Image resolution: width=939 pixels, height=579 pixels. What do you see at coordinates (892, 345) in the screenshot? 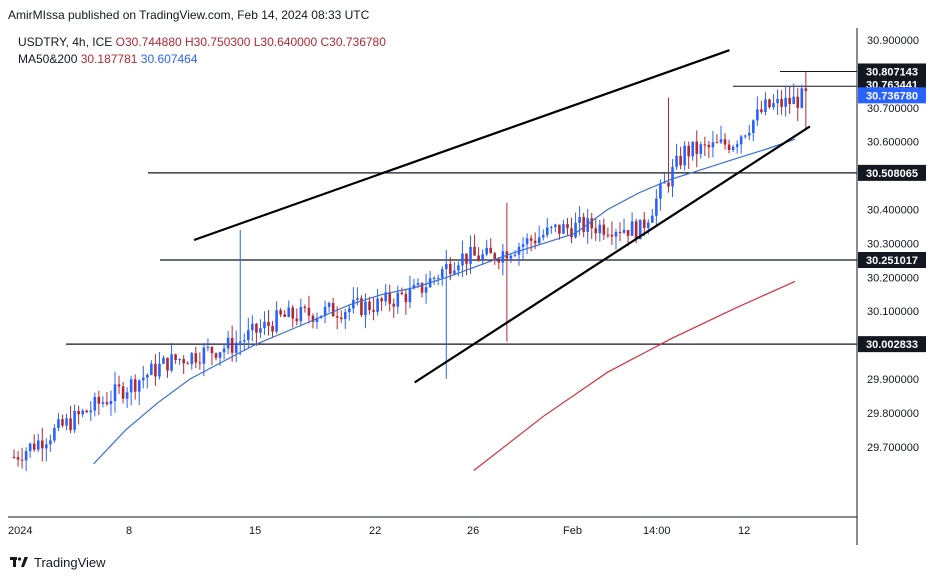
I see `price-tag-label: 30.002833` at bounding box center [892, 345].